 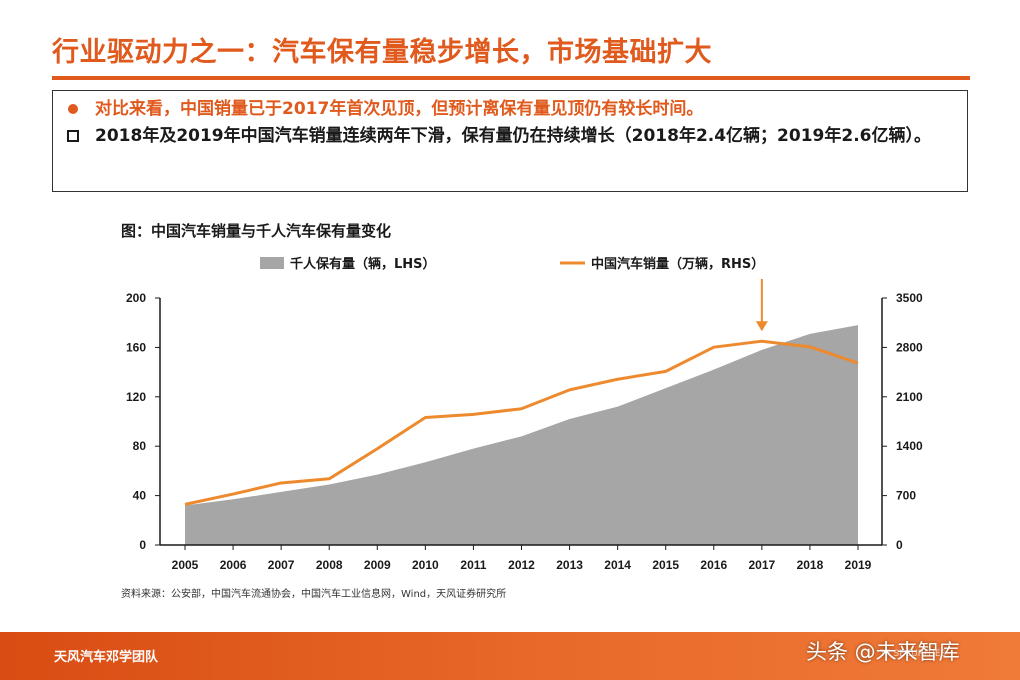 I want to click on x-tick-label: 2005, so click(x=185, y=565).